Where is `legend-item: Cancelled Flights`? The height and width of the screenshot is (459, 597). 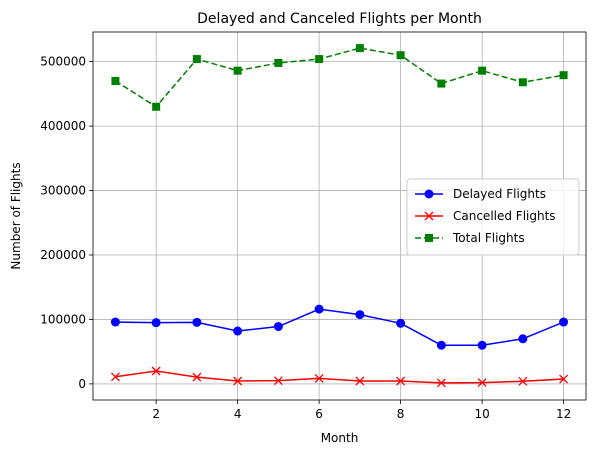 legend-item: Cancelled Flights is located at coordinates (485, 216).